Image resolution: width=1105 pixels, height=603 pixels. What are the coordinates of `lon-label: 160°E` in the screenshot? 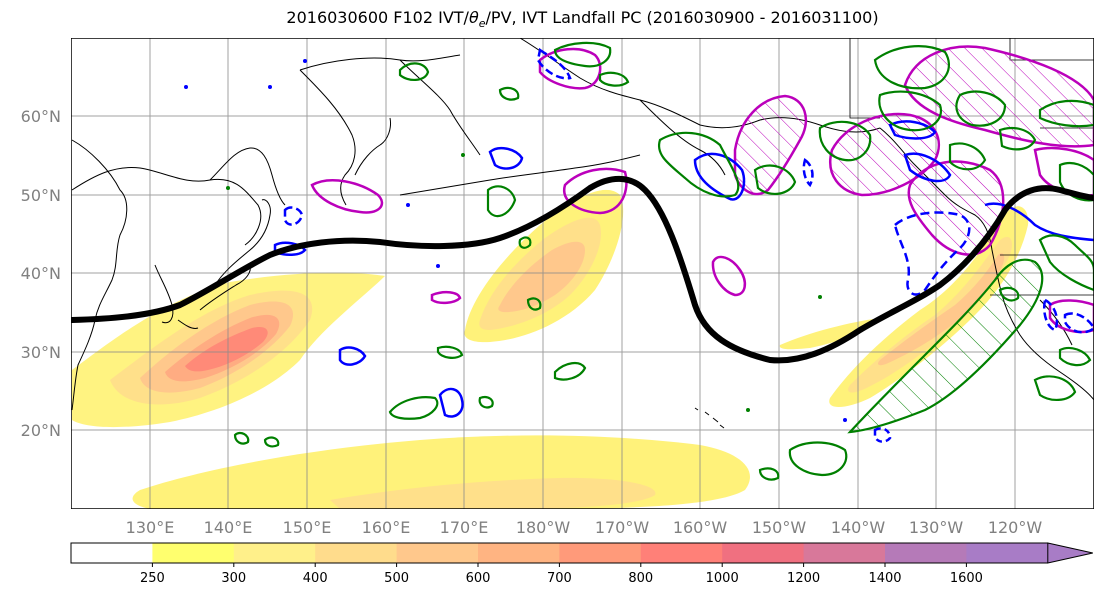 It's located at (386, 527).